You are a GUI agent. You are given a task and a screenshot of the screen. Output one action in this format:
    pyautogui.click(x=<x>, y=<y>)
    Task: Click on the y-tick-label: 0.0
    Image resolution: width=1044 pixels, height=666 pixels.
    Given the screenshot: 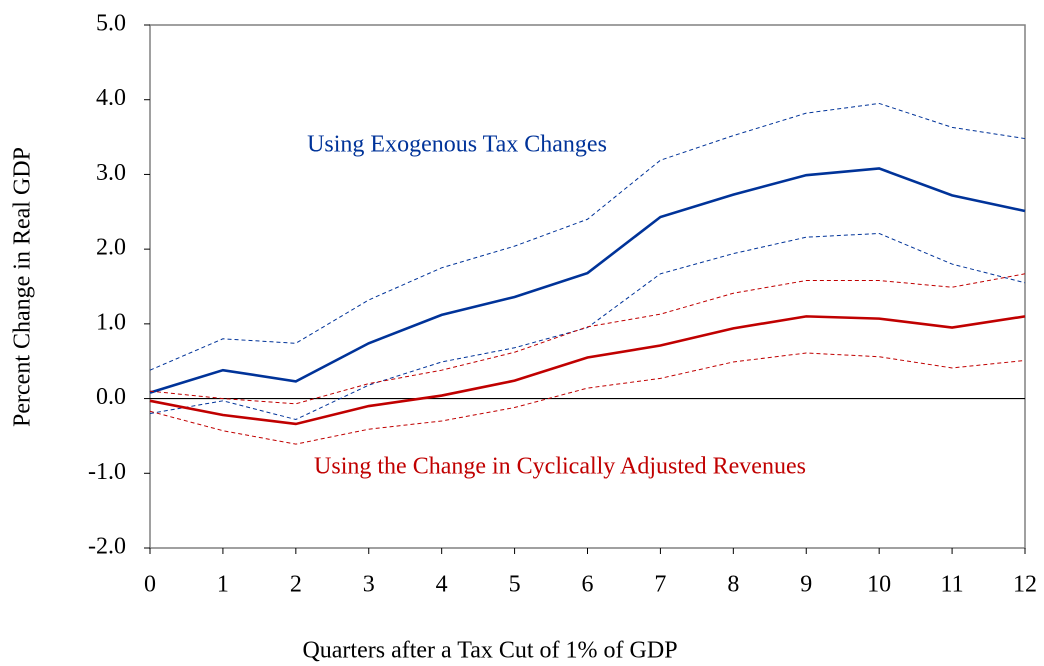 What is the action you would take?
    pyautogui.click(x=111, y=397)
    